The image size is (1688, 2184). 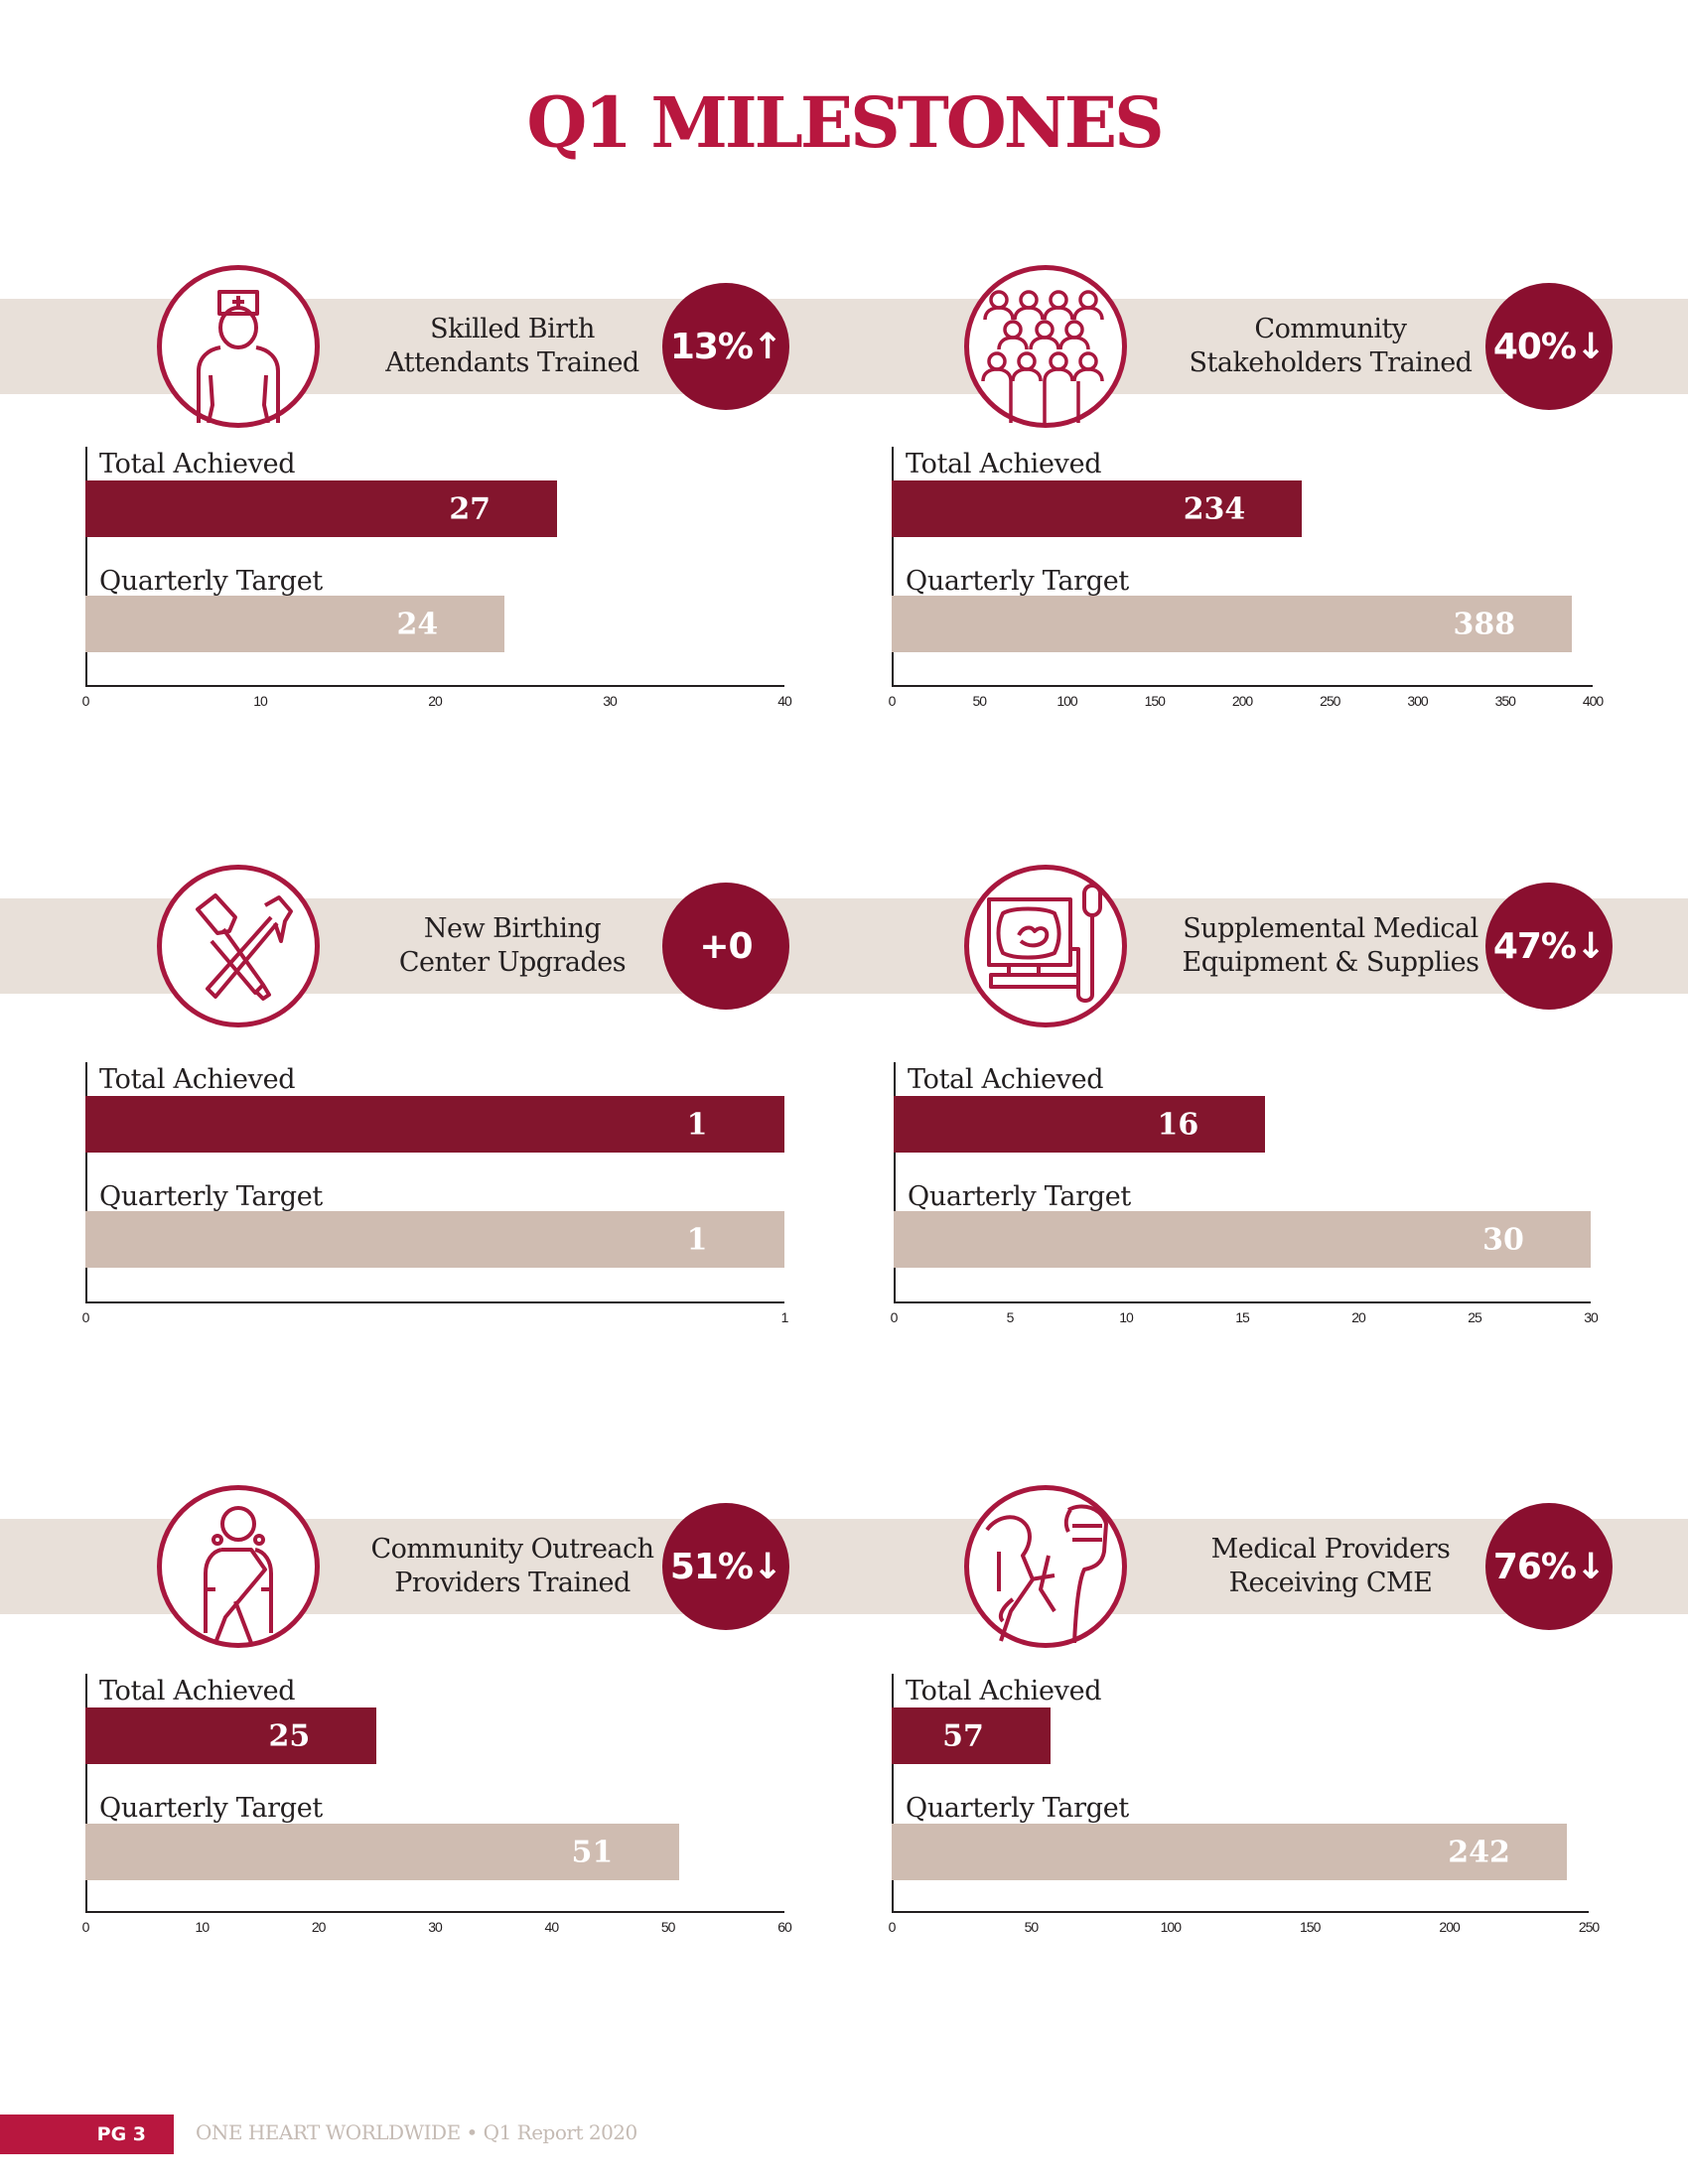 I want to click on nurse-icon, so click(x=238, y=346).